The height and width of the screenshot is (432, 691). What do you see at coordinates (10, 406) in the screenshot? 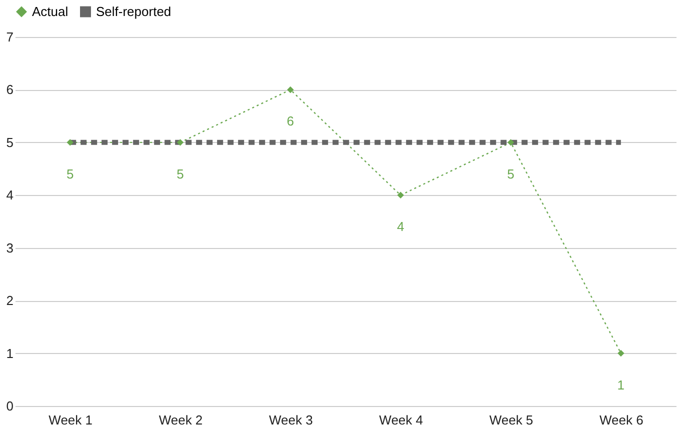
I see `y-tick-label: 0` at bounding box center [10, 406].